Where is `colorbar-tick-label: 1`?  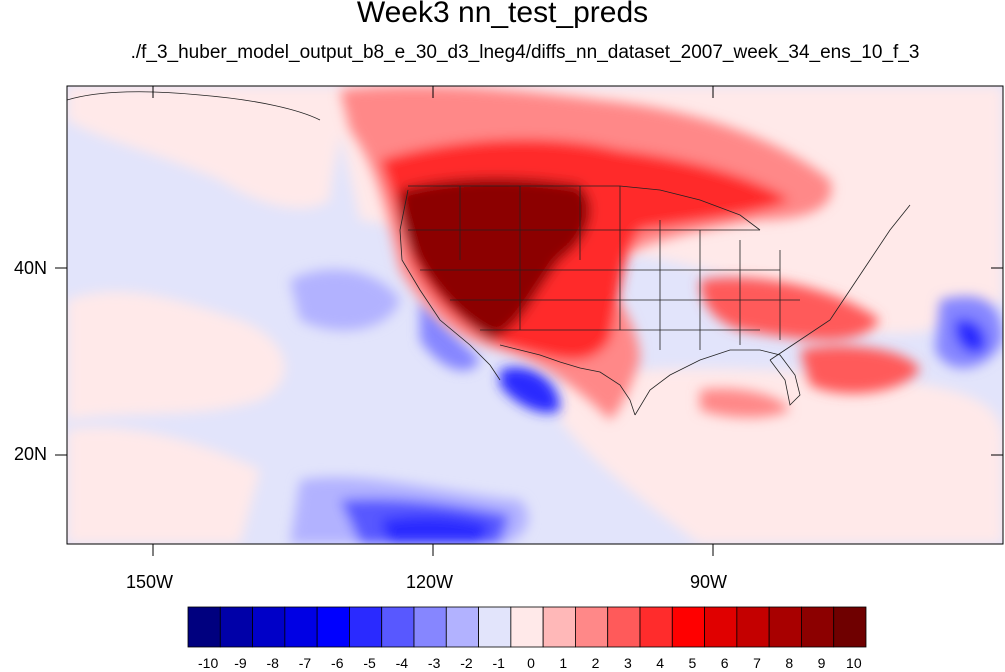 colorbar-tick-label: 1 is located at coordinates (563, 663).